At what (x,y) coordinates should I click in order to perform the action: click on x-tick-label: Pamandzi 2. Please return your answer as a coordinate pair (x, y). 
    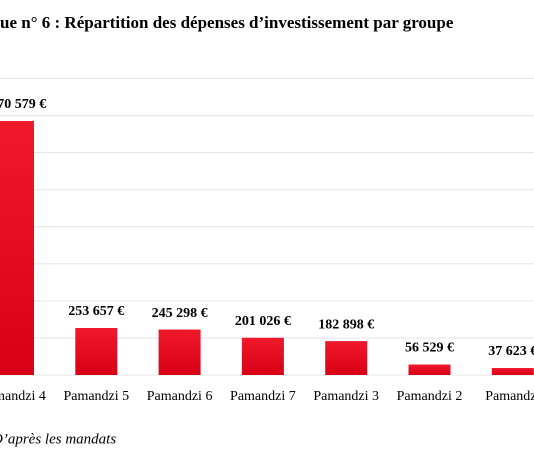
    Looking at the image, I should click on (430, 396).